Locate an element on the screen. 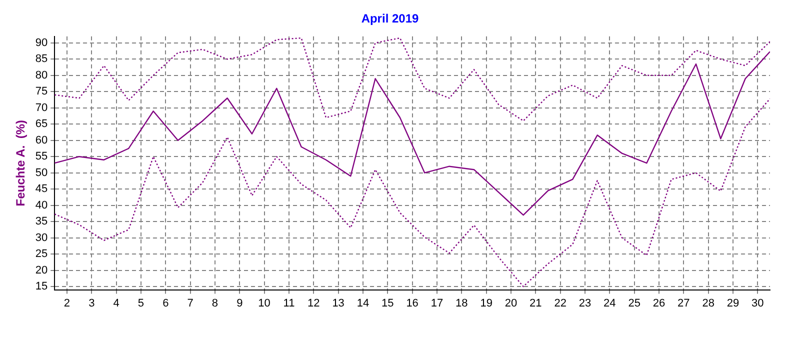  x-tick-label: 25 is located at coordinates (634, 303).